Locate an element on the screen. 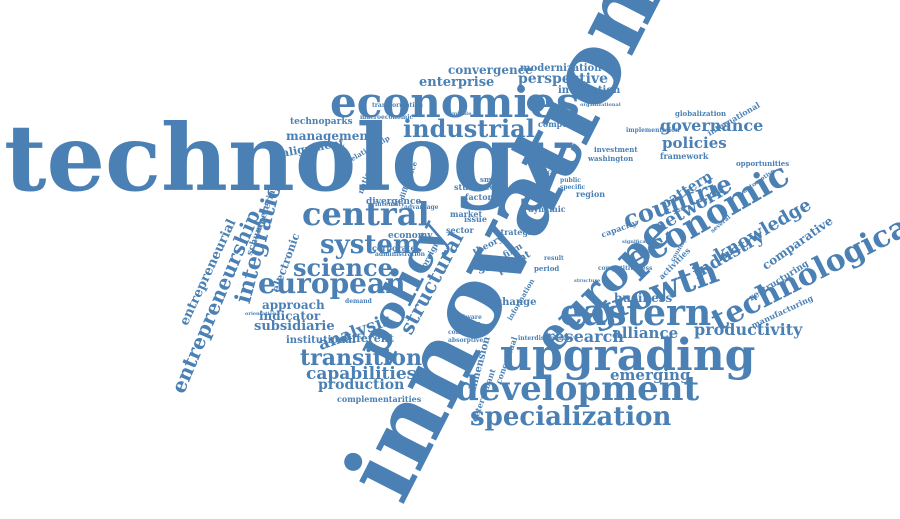  cloud-word: technology is located at coordinates (287, 158).